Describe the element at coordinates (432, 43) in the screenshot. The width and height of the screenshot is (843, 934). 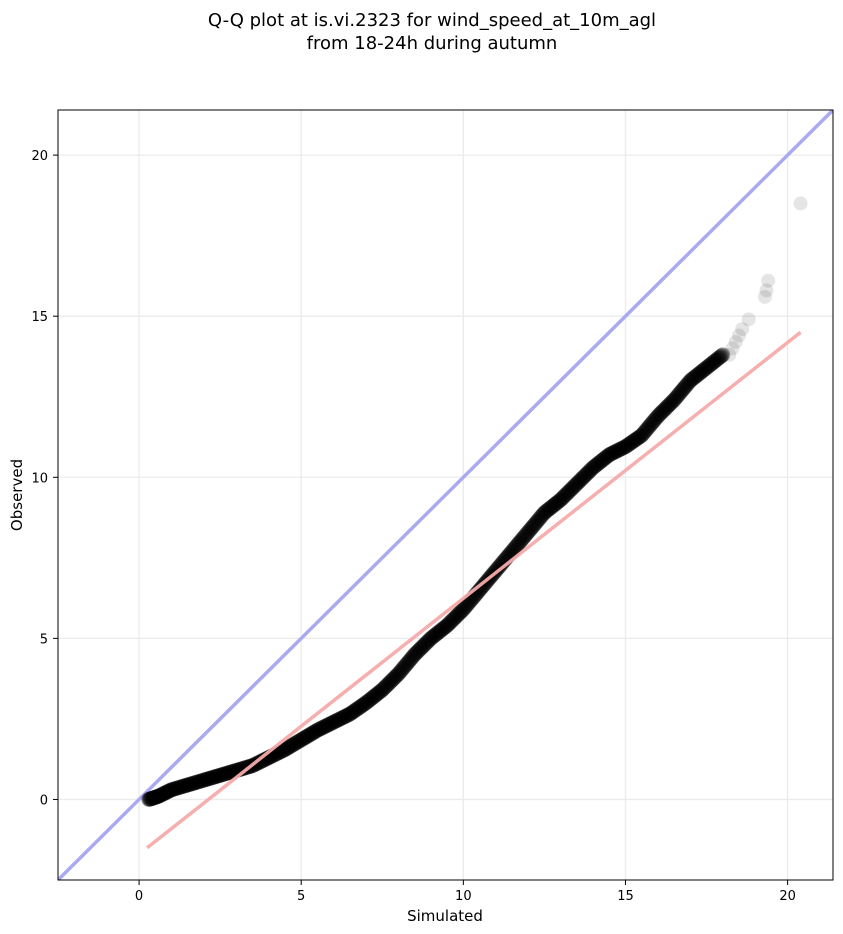
I see `chart-title-line-2: from 18-24h during autumn` at that location.